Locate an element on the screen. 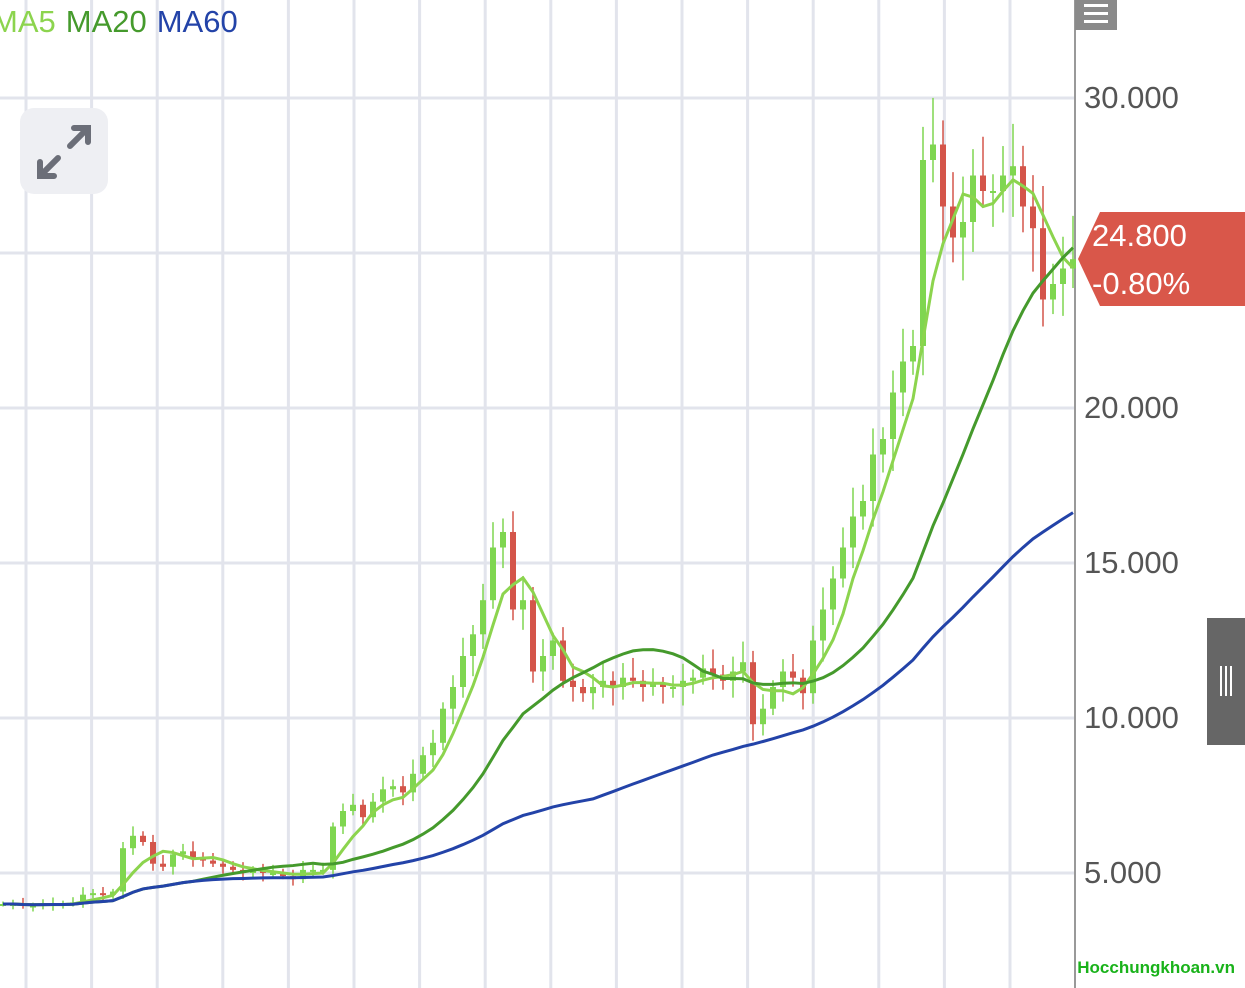 The width and height of the screenshot is (1245, 988). y-tick-label: 20.000 is located at coordinates (1131, 407).